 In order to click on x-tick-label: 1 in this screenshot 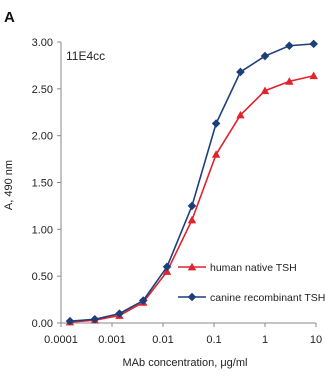, I will do `click(265, 340)`.